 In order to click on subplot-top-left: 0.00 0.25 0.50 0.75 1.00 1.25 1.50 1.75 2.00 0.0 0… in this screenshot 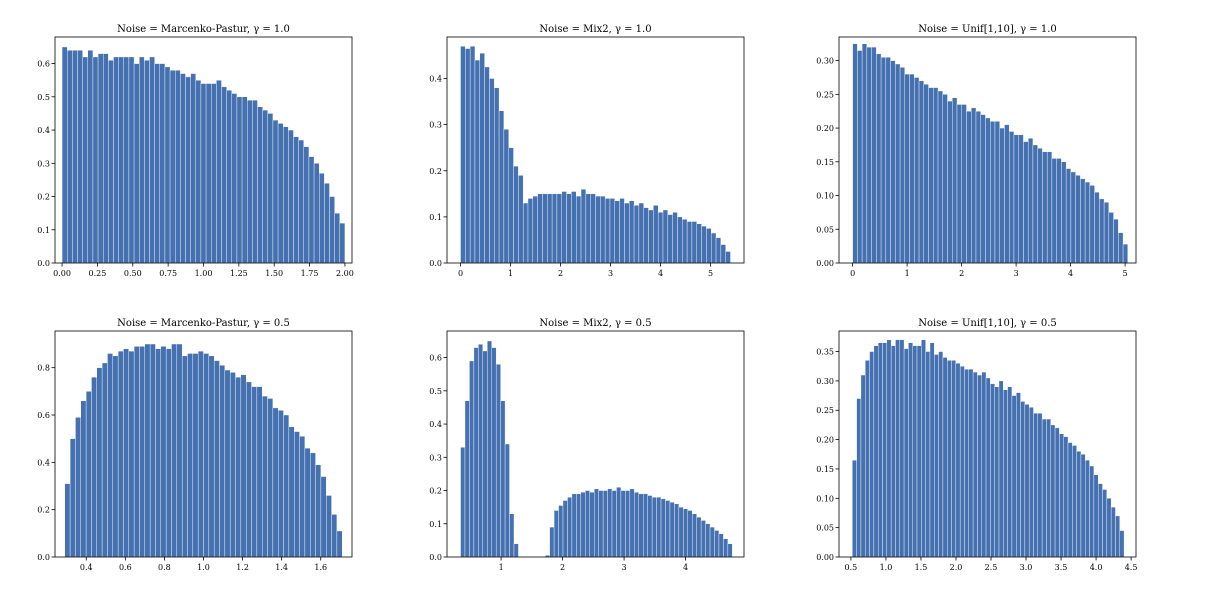, I will do `click(195, 151)`.